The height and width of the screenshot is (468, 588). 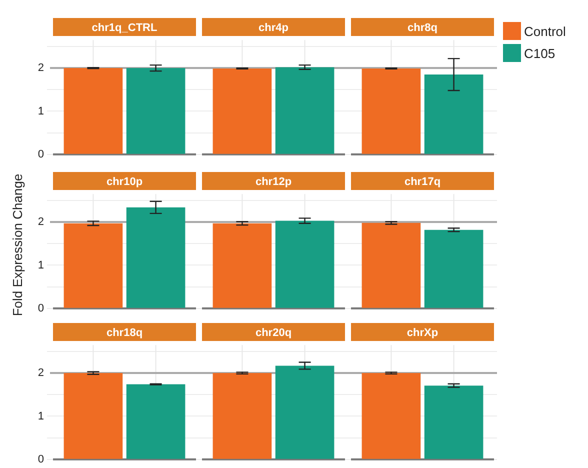 I want to click on x-tick-label: chr10p, so click(x=124, y=182).